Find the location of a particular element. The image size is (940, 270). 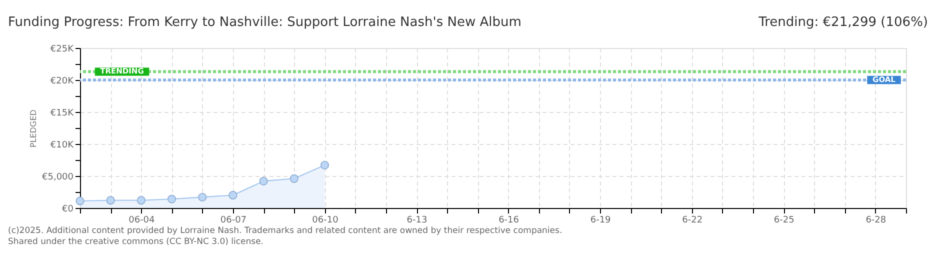

text: Shared under the creative commons (CC BY-NC 3.0) license. is located at coordinates (136, 242).